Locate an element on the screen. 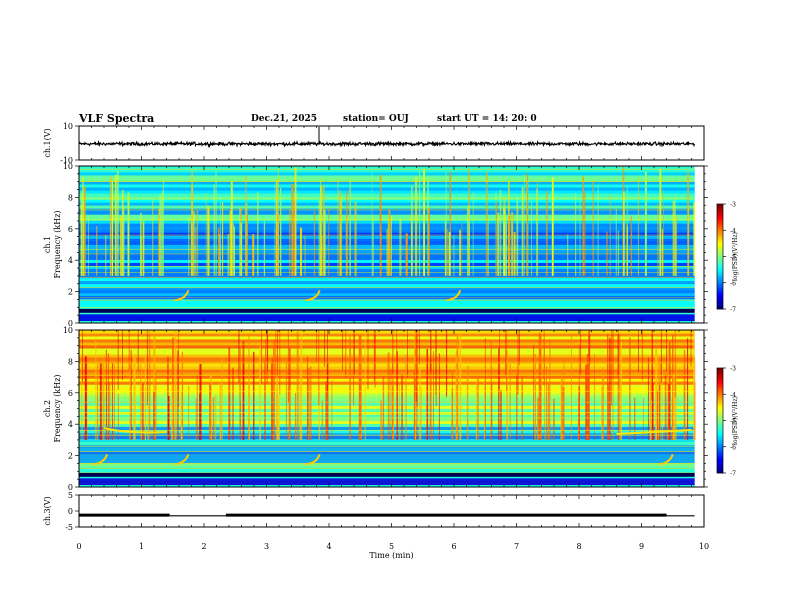 This screenshot has width=792, height=612. channel-label: ch.2 is located at coordinates (47, 408).